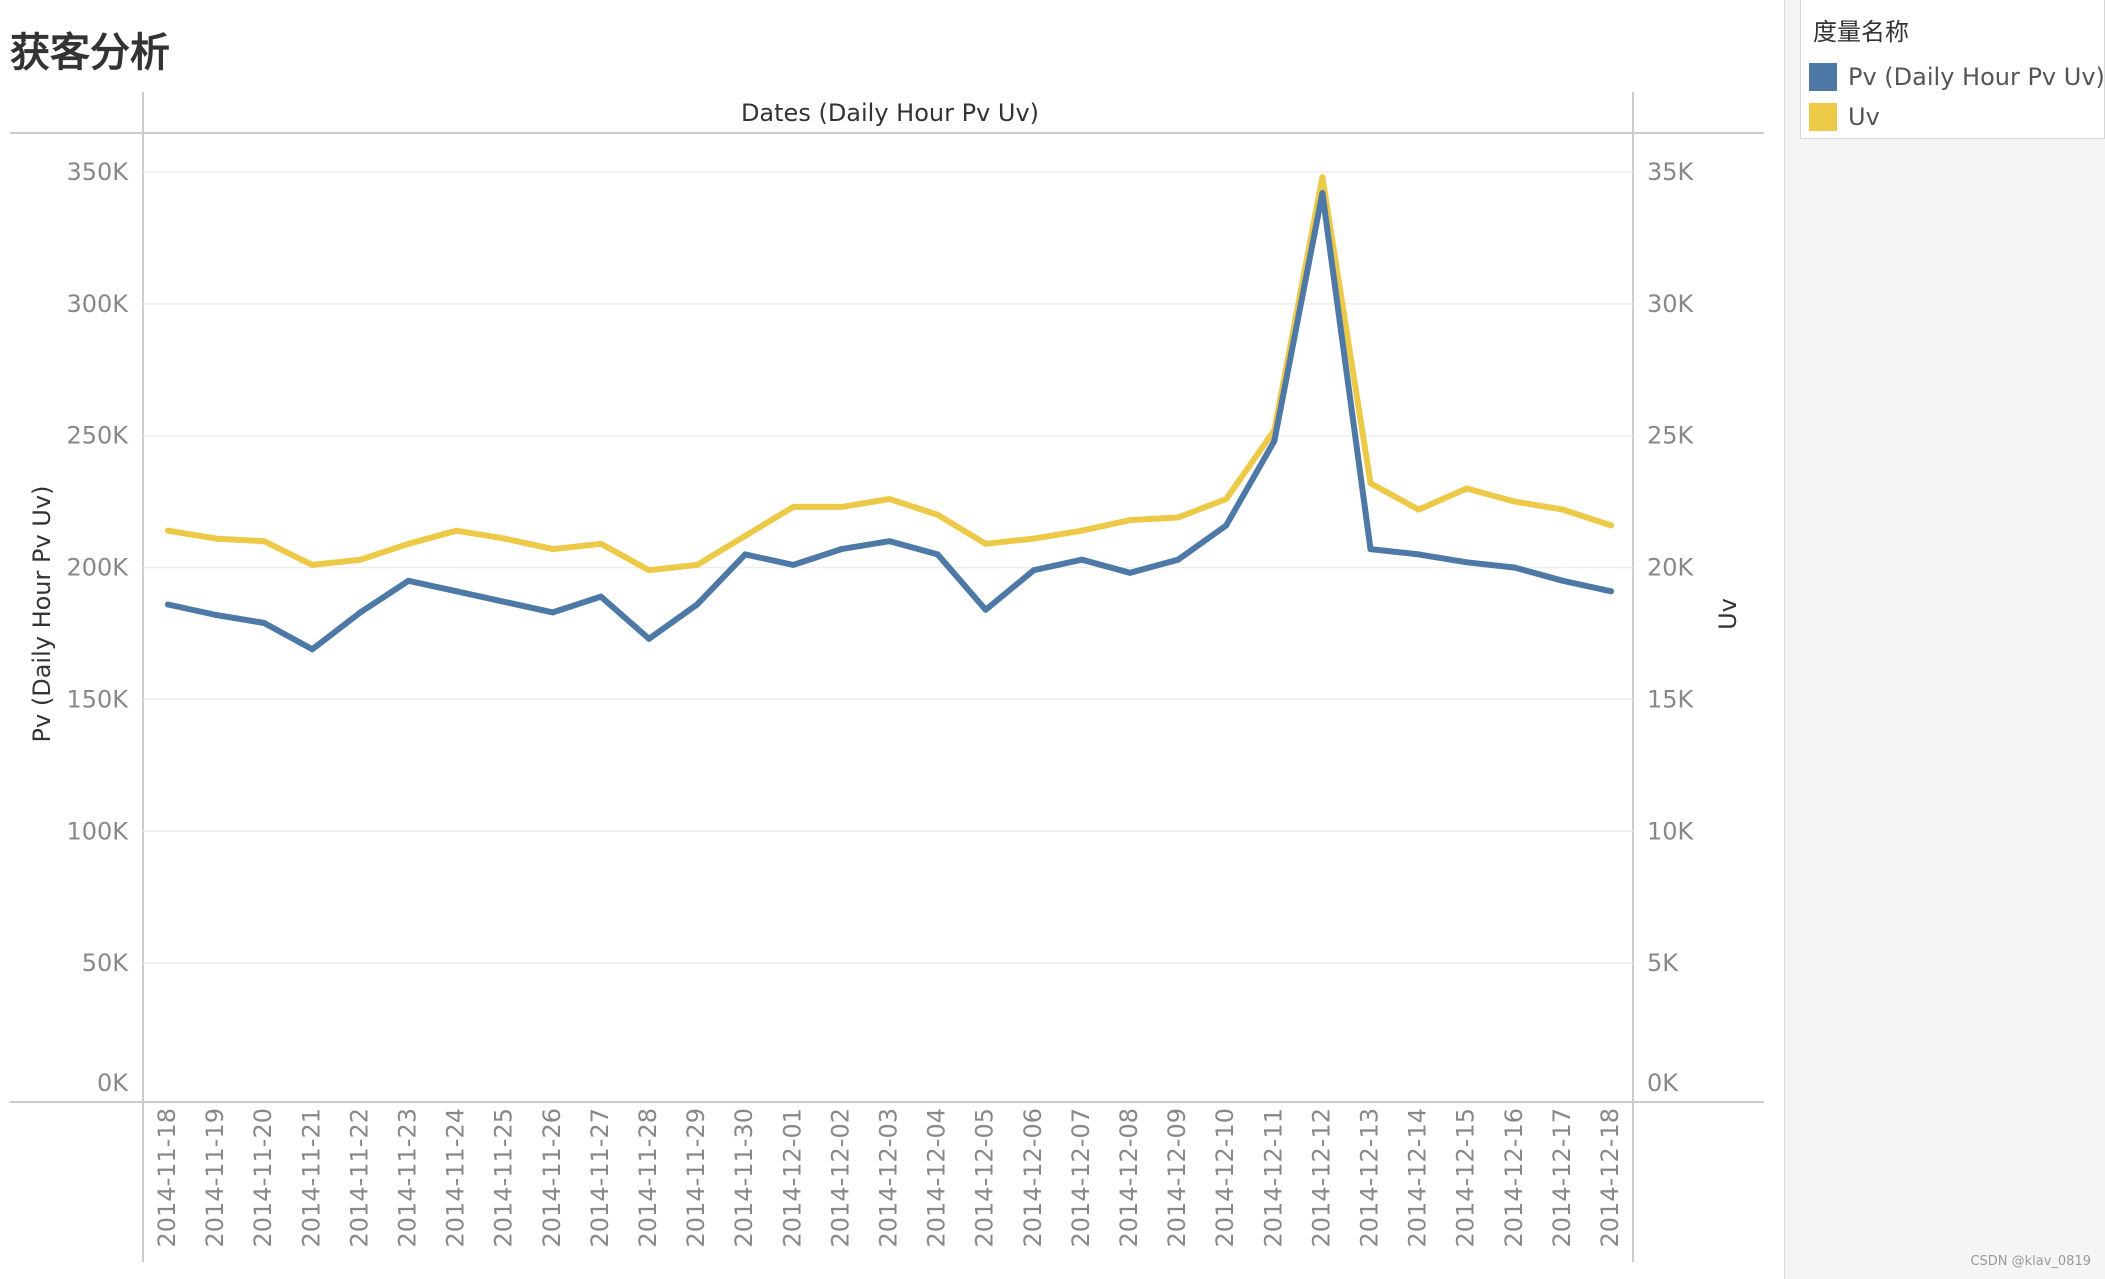 This screenshot has height=1279, width=2105. Describe the element at coordinates (97, 304) in the screenshot. I see `y-tick-label: 300K` at that location.